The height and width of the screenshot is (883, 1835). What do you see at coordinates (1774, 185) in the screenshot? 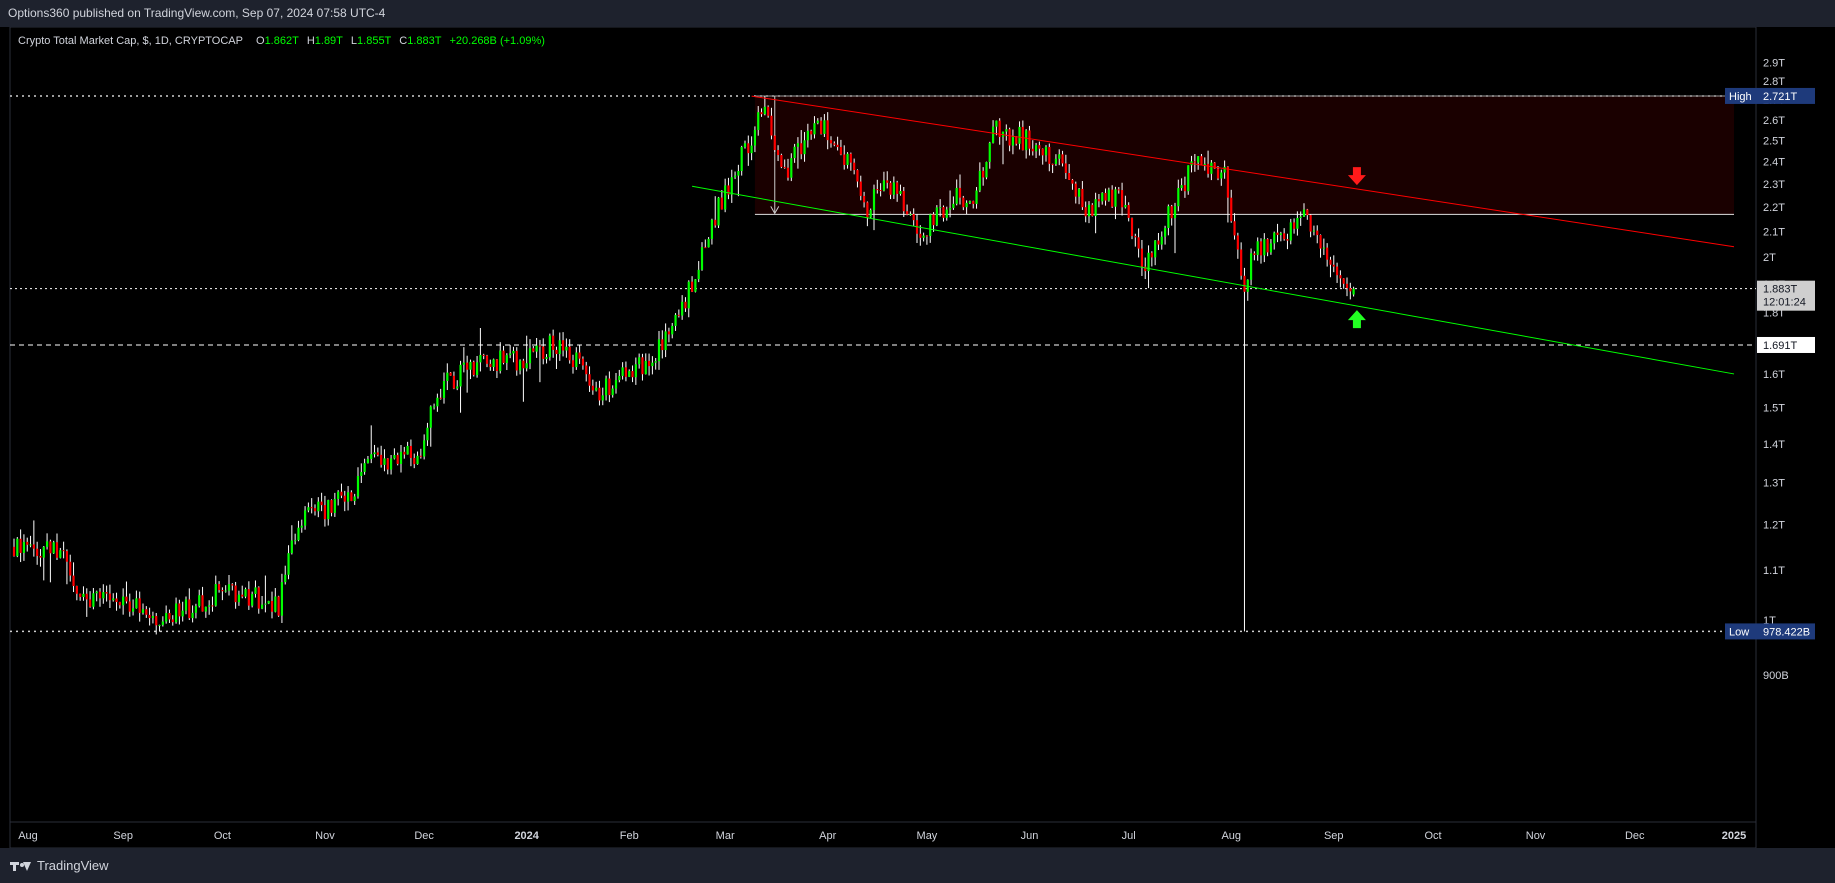
I see `price-axis-tick: 2.3T` at bounding box center [1774, 185].